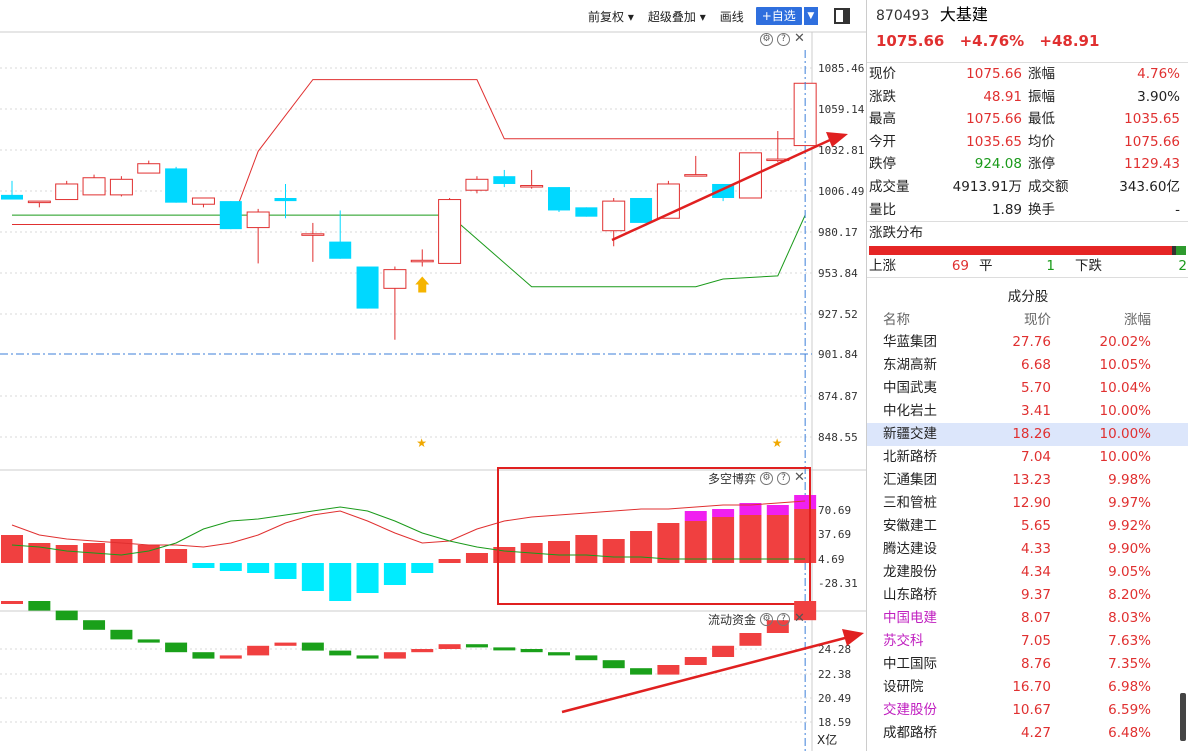 Image resolution: width=1188 pixels, height=751 pixels. I want to click on flow-close-icon: ✕, so click(799, 618).